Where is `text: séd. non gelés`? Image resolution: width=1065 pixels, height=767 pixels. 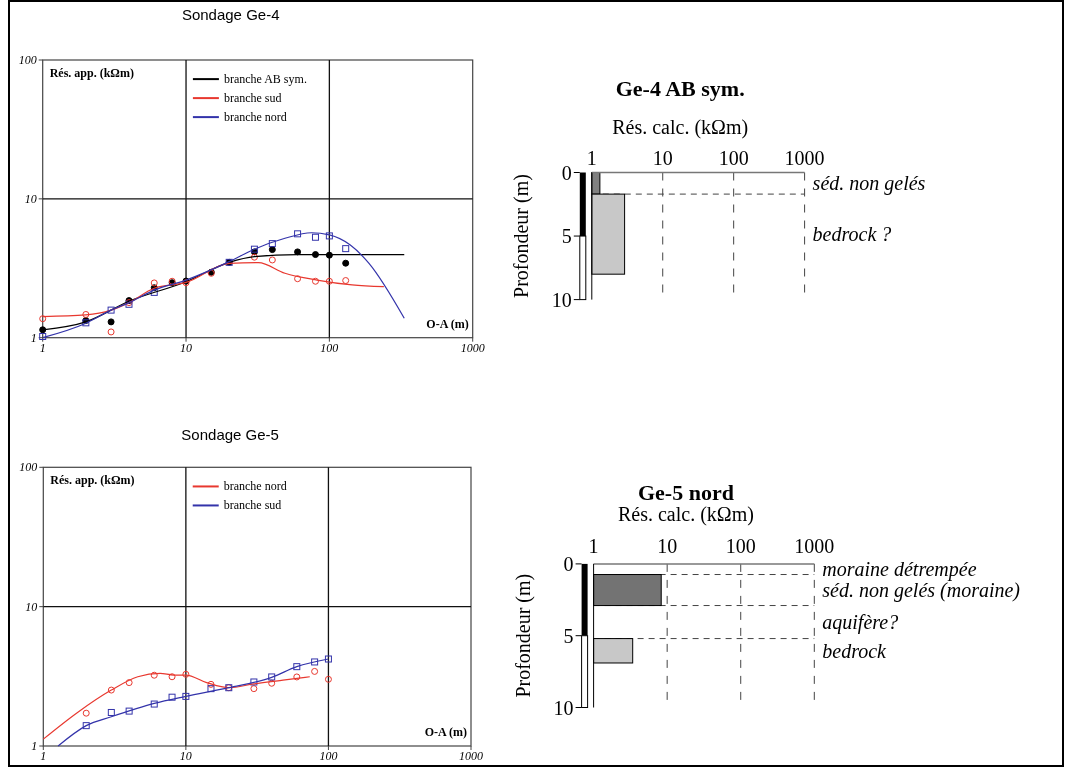 text: séd. non gelés is located at coordinates (869, 184).